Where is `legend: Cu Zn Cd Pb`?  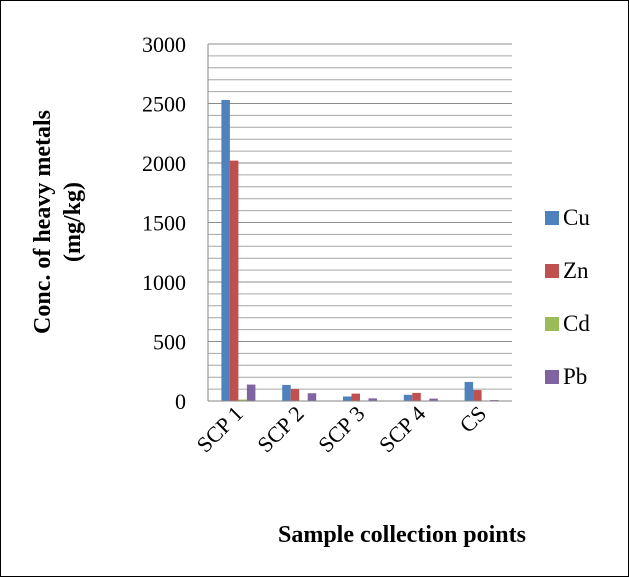
legend: Cu Zn Cd Pb is located at coordinates (567, 297).